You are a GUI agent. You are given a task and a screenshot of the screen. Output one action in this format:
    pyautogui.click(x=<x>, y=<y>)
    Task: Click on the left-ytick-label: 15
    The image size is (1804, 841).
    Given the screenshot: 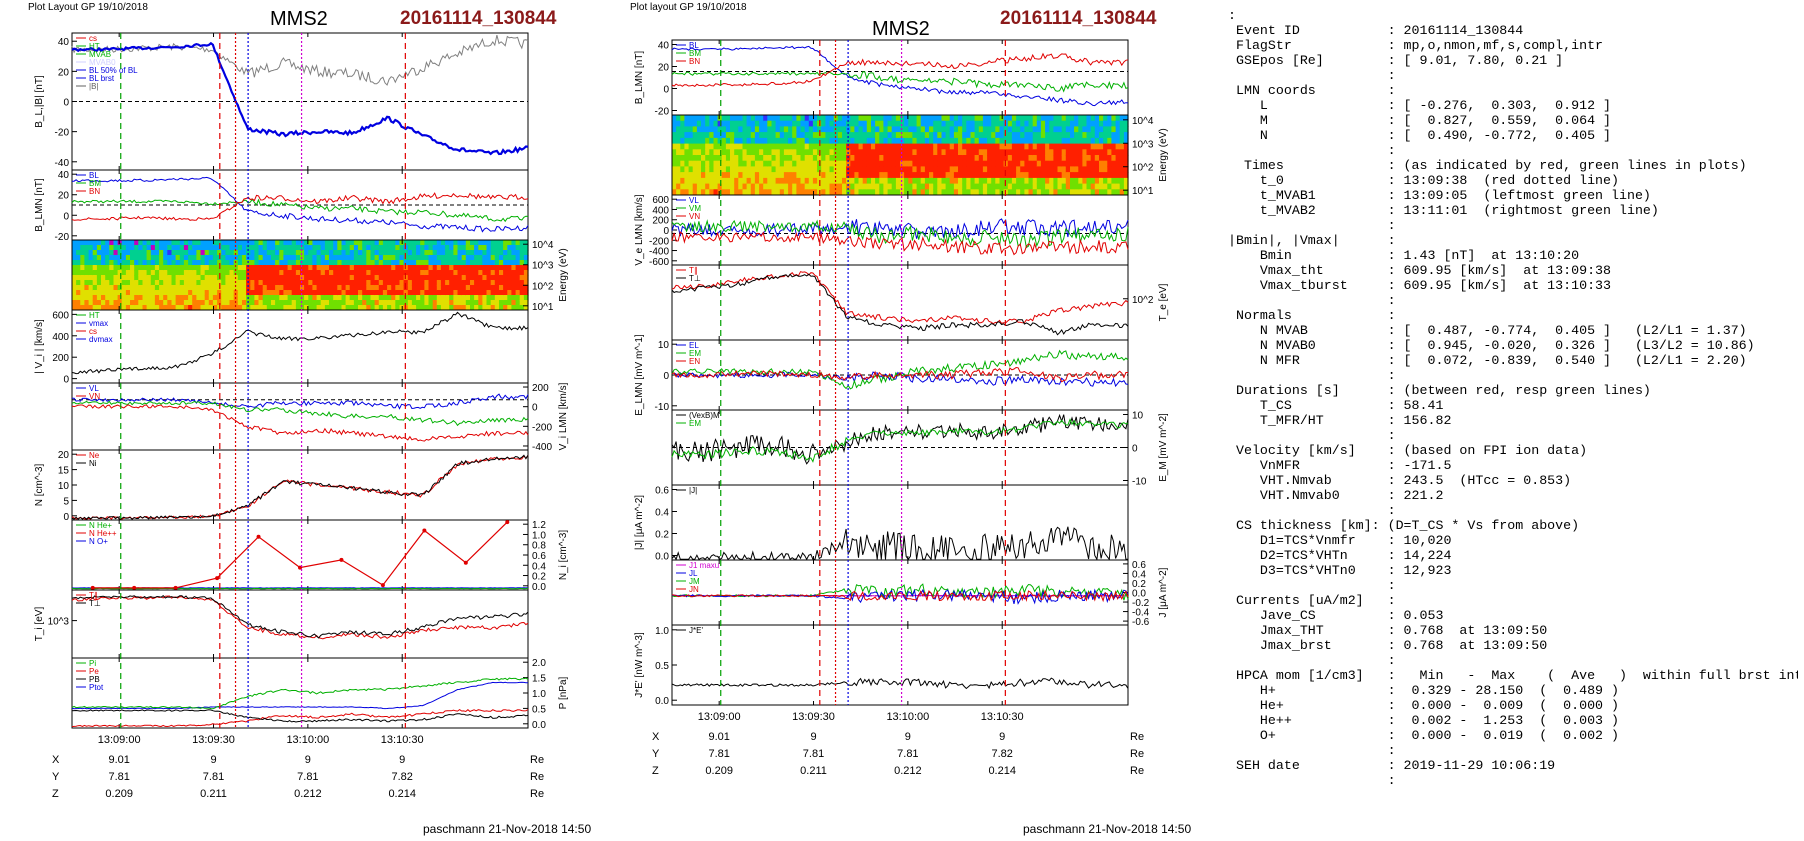 What is the action you would take?
    pyautogui.click(x=64, y=471)
    